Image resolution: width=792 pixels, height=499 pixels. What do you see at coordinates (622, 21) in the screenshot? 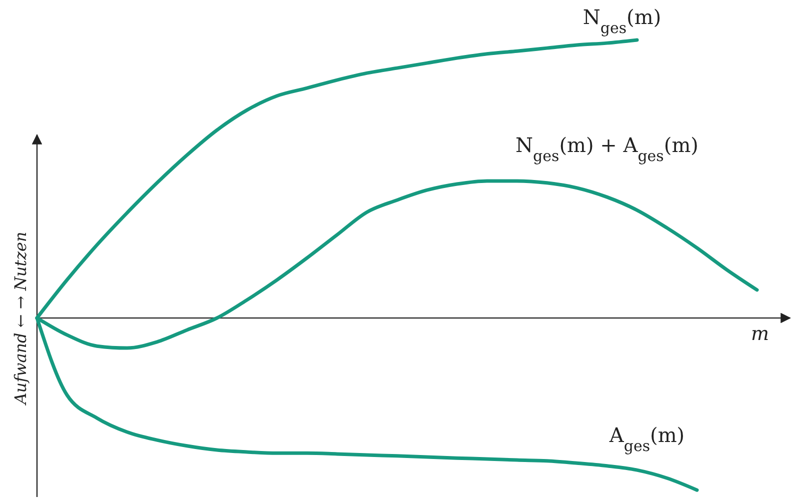
I see `series-label: N$_{ges}$(m)` at bounding box center [622, 21].